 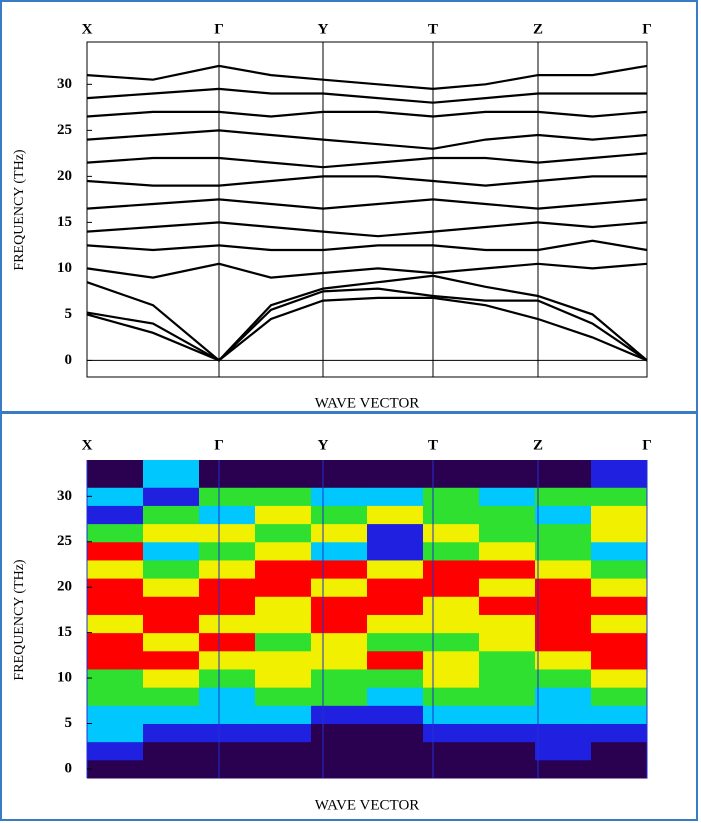 What do you see at coordinates (64, 176) in the screenshot?
I see `y-tick-label: 20` at bounding box center [64, 176].